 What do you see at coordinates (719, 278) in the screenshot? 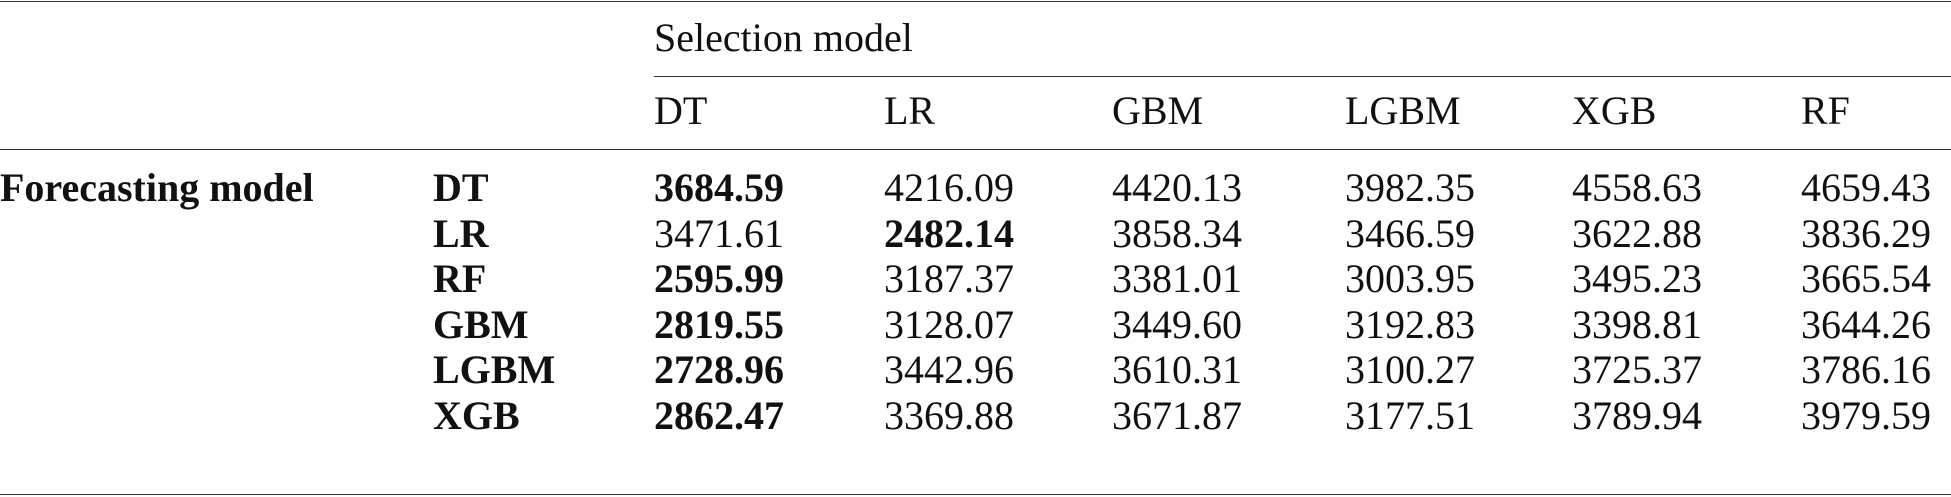
I see `cell: 2595.99` at bounding box center [719, 278].